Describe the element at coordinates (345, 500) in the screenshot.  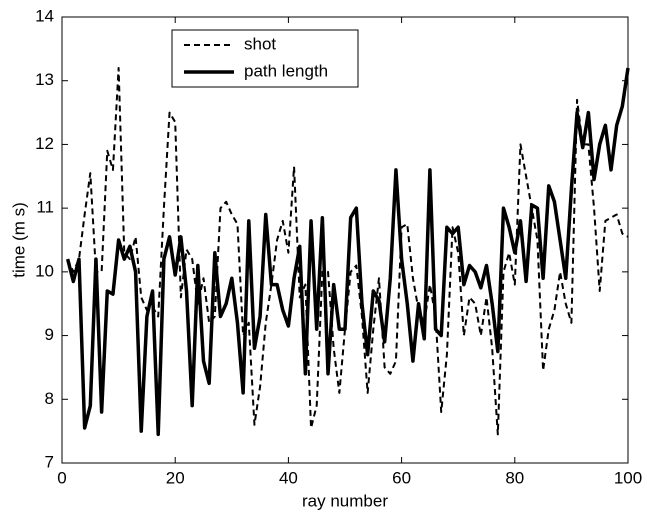
I see `x-axis-label: ray number` at that location.